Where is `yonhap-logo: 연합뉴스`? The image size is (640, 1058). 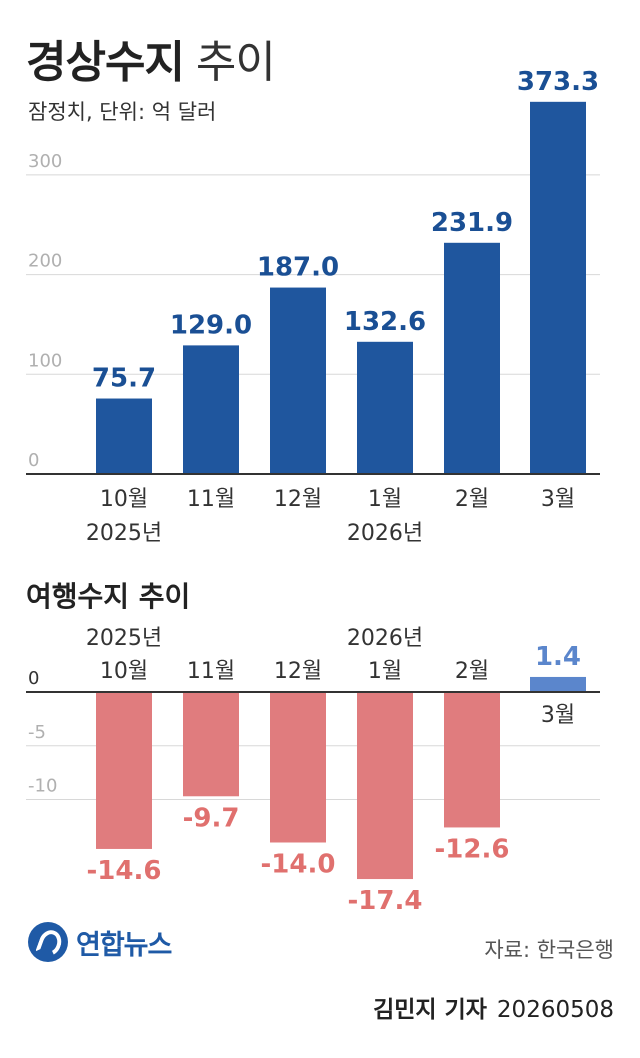
yonhap-logo: 연합뉴스 is located at coordinates (100, 942).